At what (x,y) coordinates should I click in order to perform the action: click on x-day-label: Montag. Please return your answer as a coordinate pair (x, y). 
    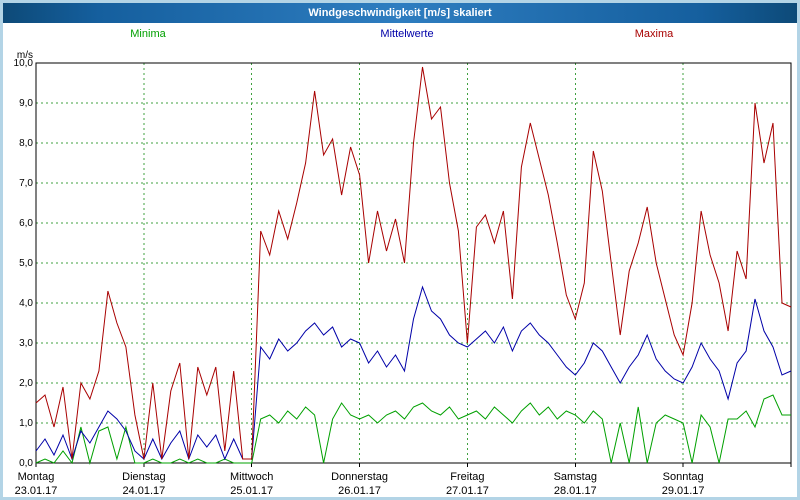
    Looking at the image, I should click on (36, 477).